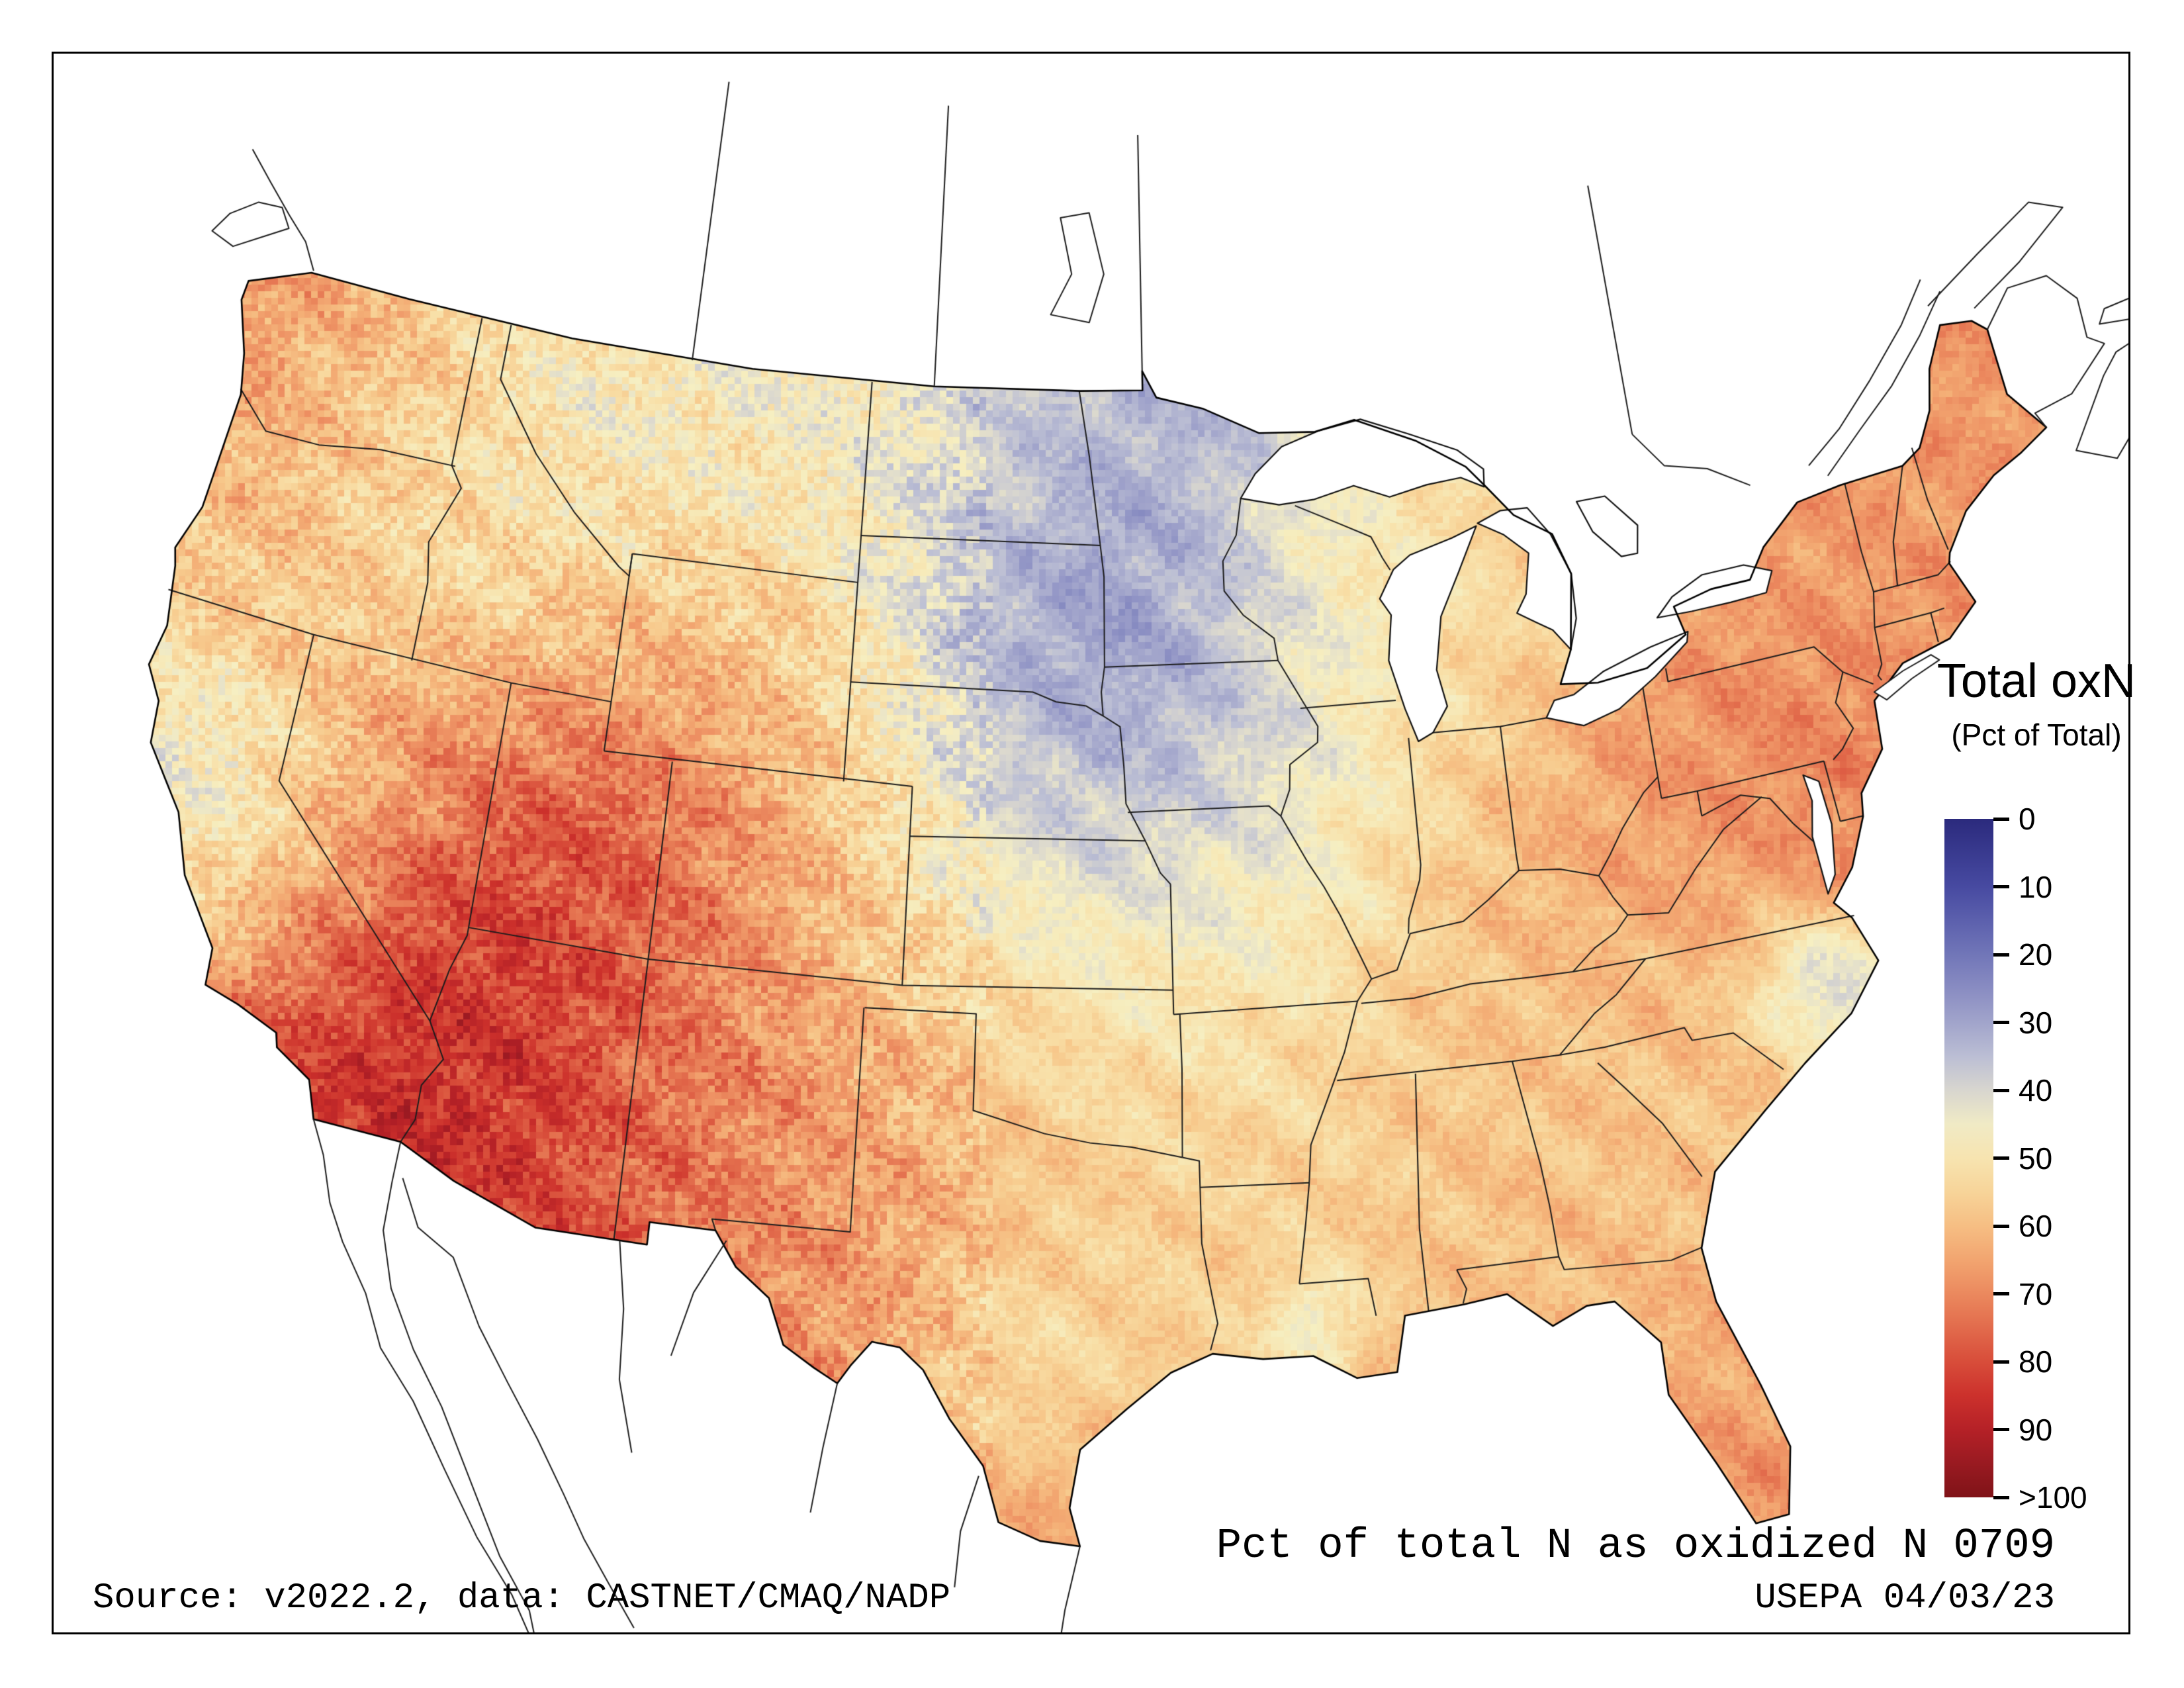 This screenshot has width=2184, height=1688. I want to click on colorbar-gradient, so click(1968, 1158).